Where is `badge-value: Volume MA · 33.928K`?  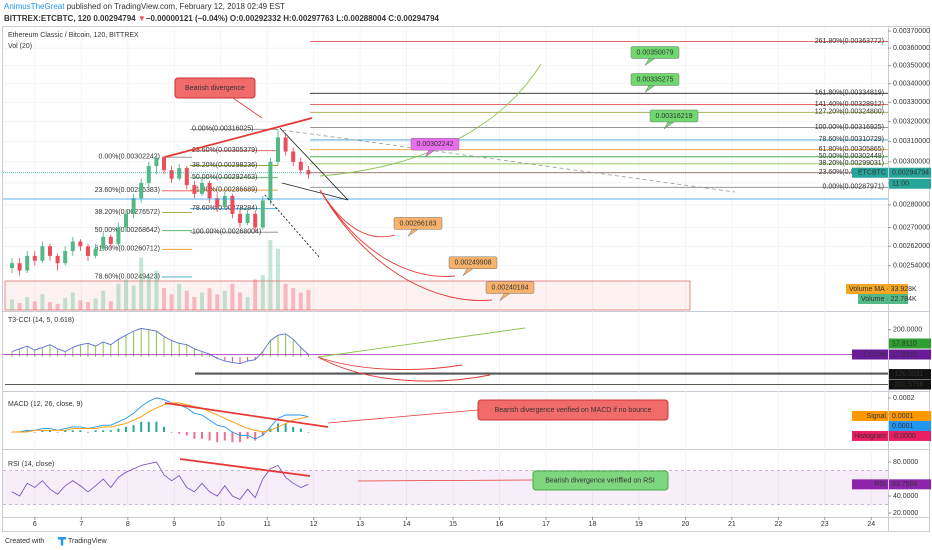 badge-value: Volume MA · 33.928K is located at coordinates (883, 289).